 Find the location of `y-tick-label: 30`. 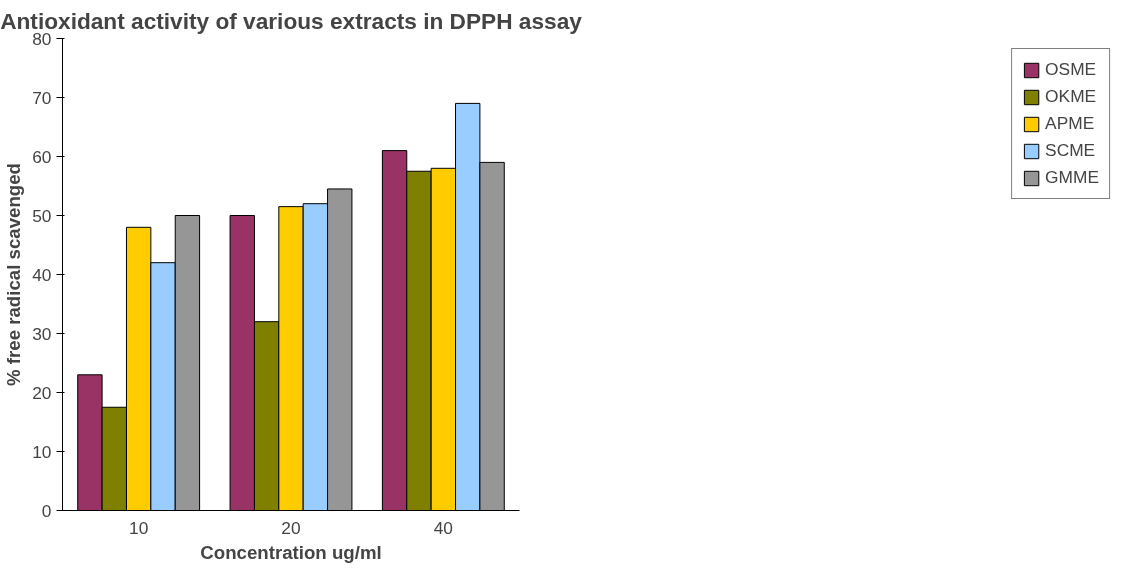

y-tick-label: 30 is located at coordinates (42, 333).